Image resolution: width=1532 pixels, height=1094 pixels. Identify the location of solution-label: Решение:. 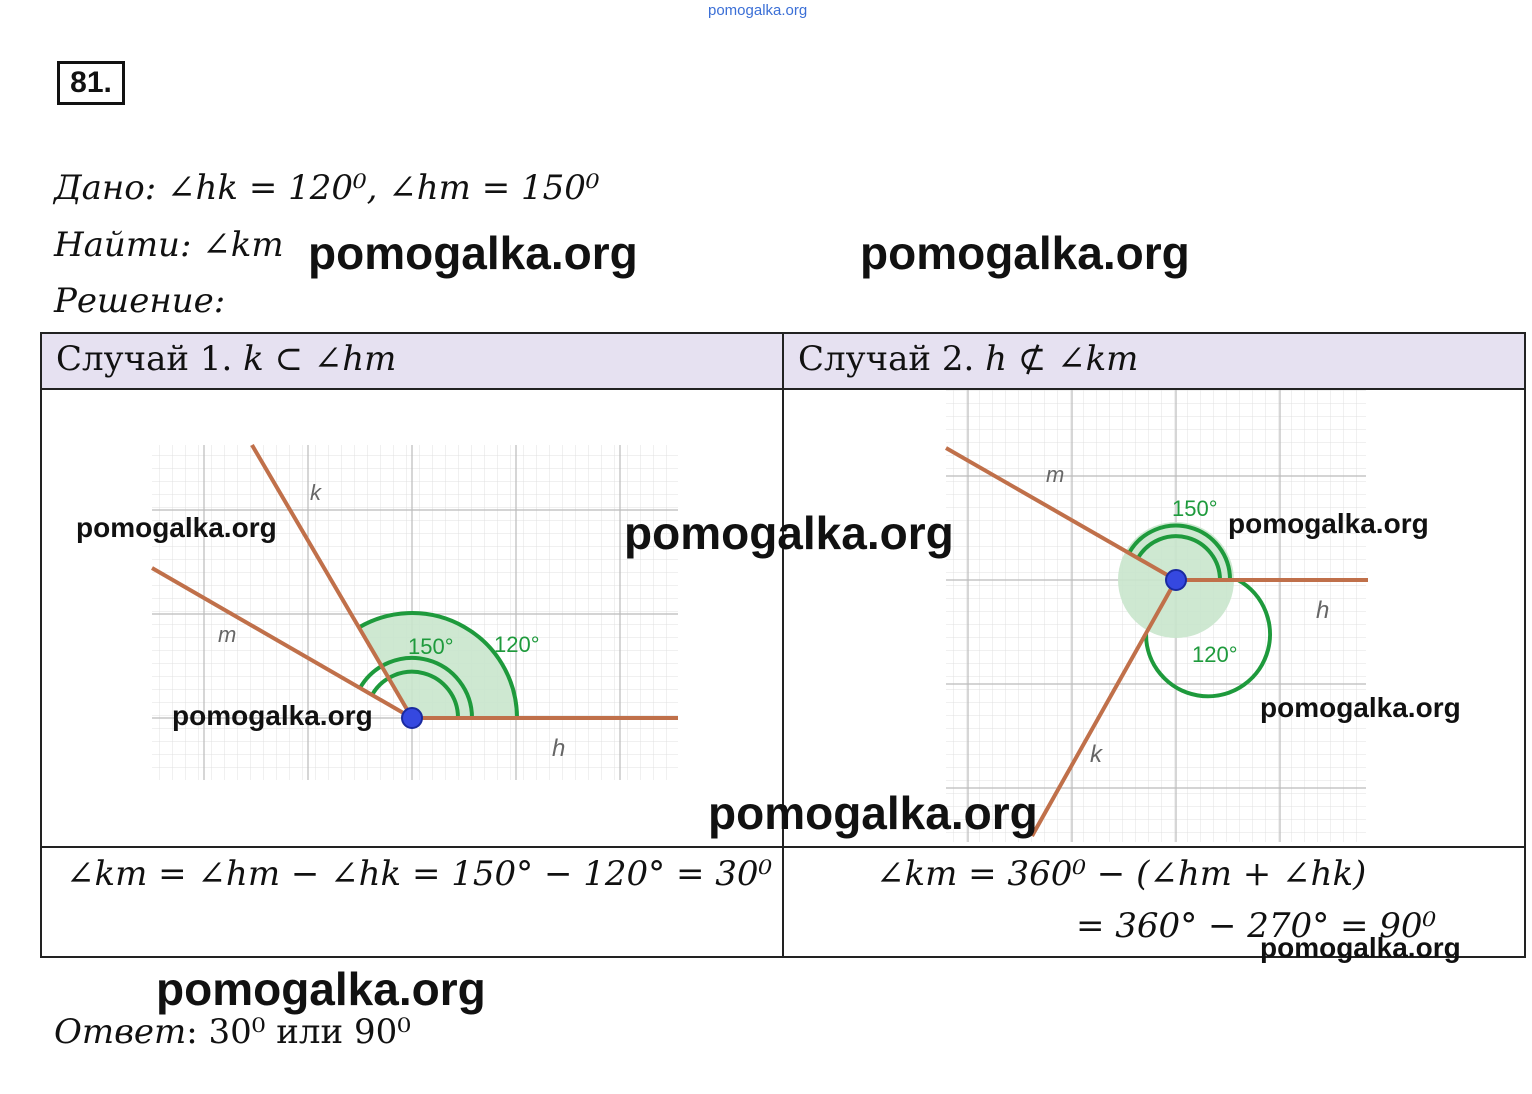
(140, 301).